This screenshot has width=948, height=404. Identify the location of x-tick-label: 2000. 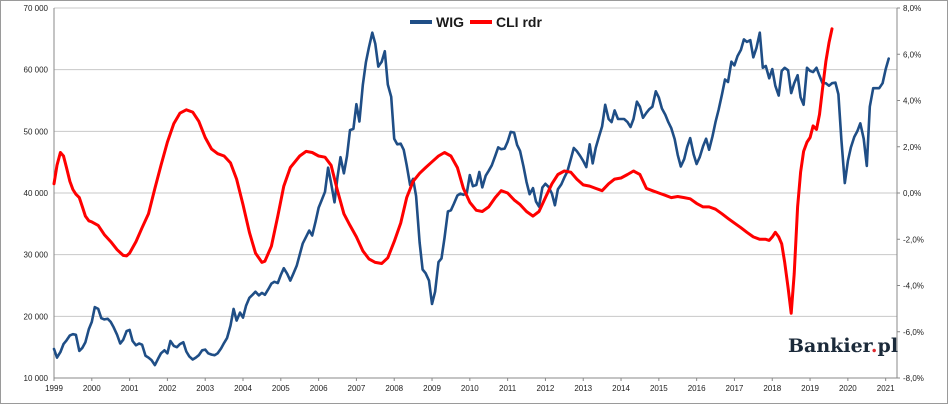
(92, 388).